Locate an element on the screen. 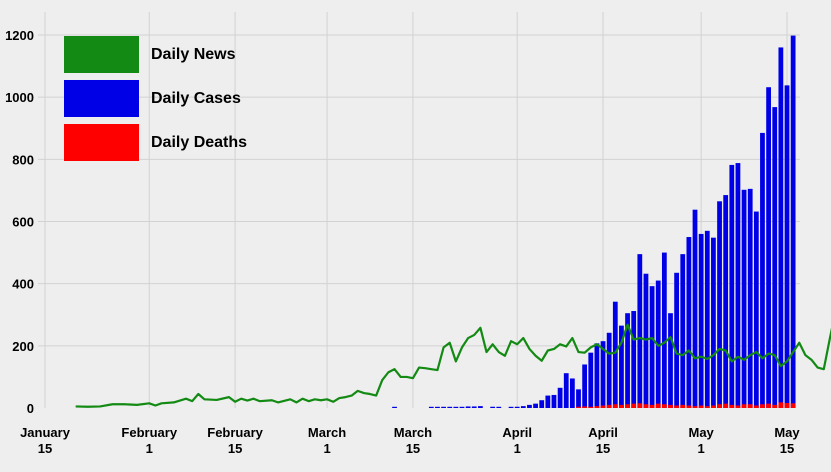 This screenshot has height=472, width=831. y-axis-tick-labels: 0 200 400 600 800 1000 1200 is located at coordinates (19, 222).